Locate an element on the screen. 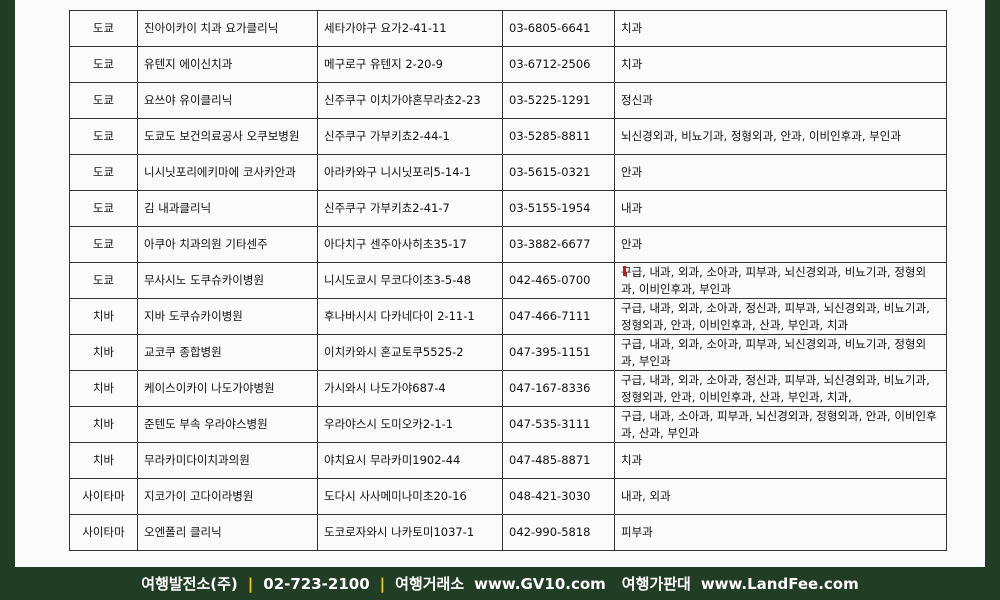 The image size is (1000, 600). phone: 02-723-2100 is located at coordinates (316, 583).